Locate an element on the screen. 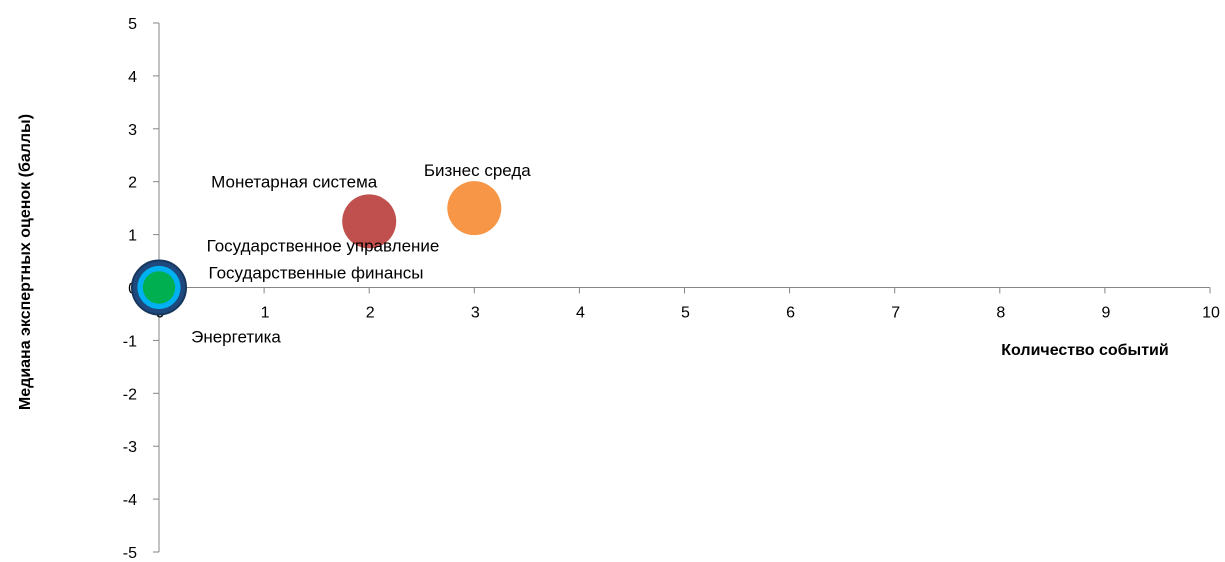 This screenshot has height=562, width=1225. bubble-label: Монетарная система is located at coordinates (294, 181).